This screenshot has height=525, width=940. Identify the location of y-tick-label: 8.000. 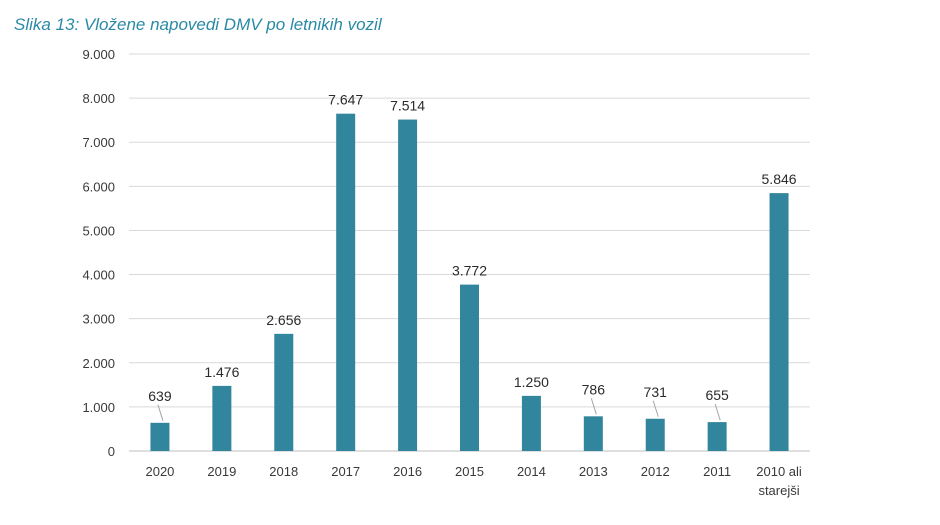
(98, 98).